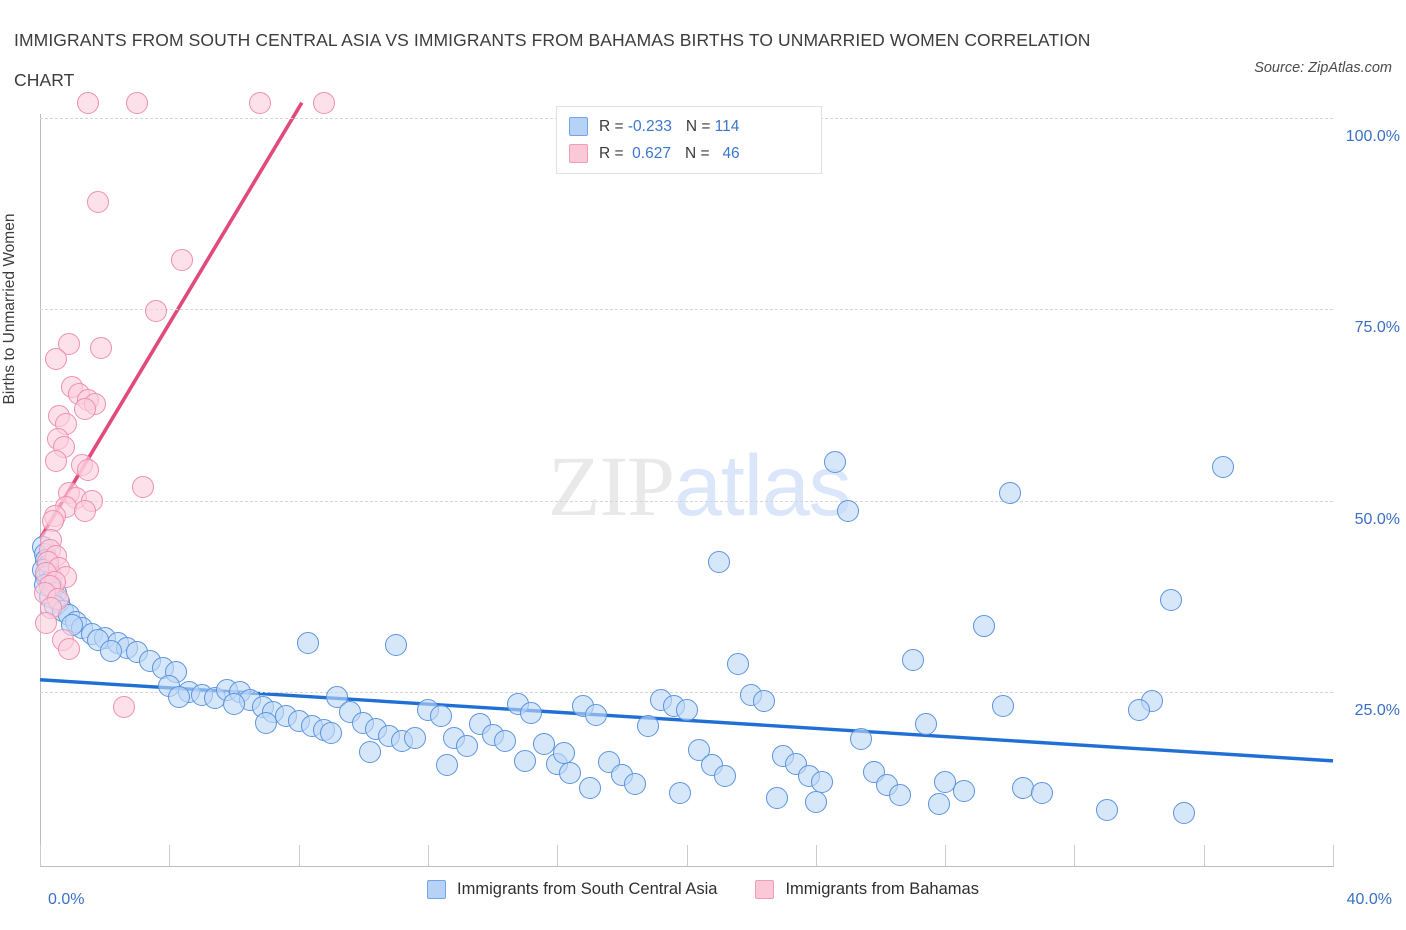  Describe the element at coordinates (690, 153) in the screenshot. I see `correlation-row-pink: R = 0.627 N = 46` at that location.